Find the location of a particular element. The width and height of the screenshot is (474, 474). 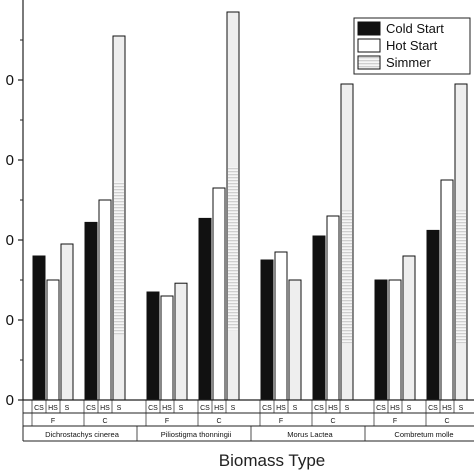

legend-label-cs: Cold Start is located at coordinates (415, 28).